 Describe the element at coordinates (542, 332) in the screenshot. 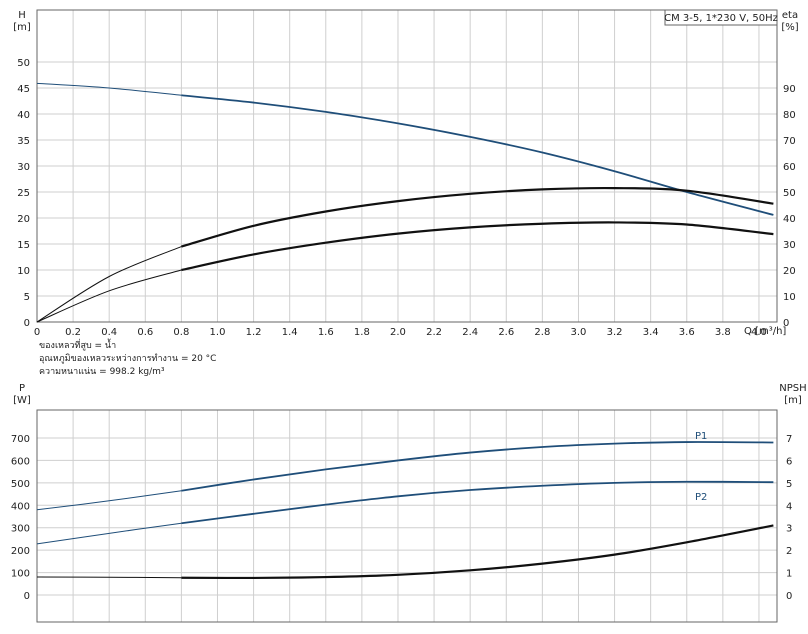

I see `x-tick-label: 2.8` at that location.